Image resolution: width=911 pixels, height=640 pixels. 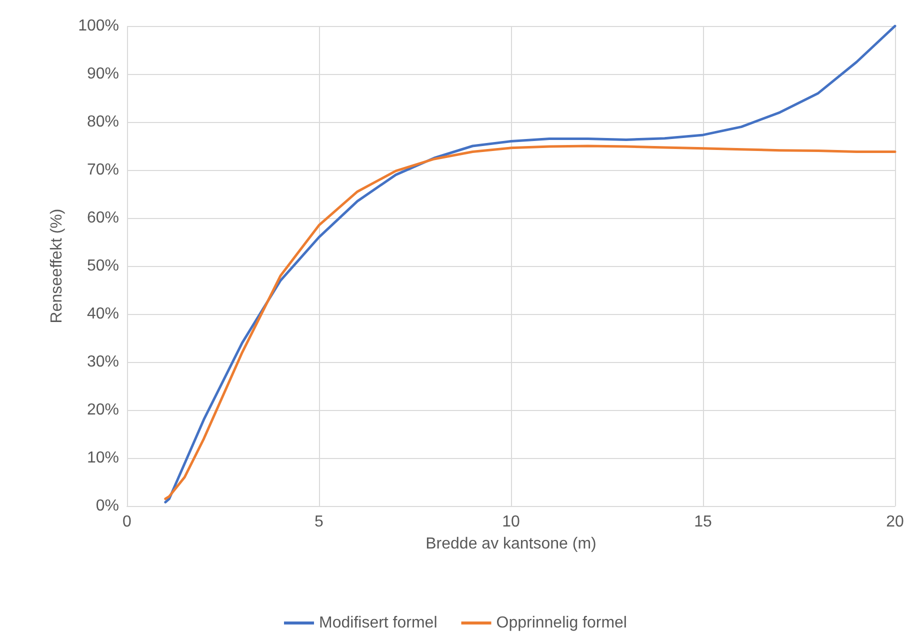 I want to click on y-tick-label: 50%, so click(x=102, y=266).